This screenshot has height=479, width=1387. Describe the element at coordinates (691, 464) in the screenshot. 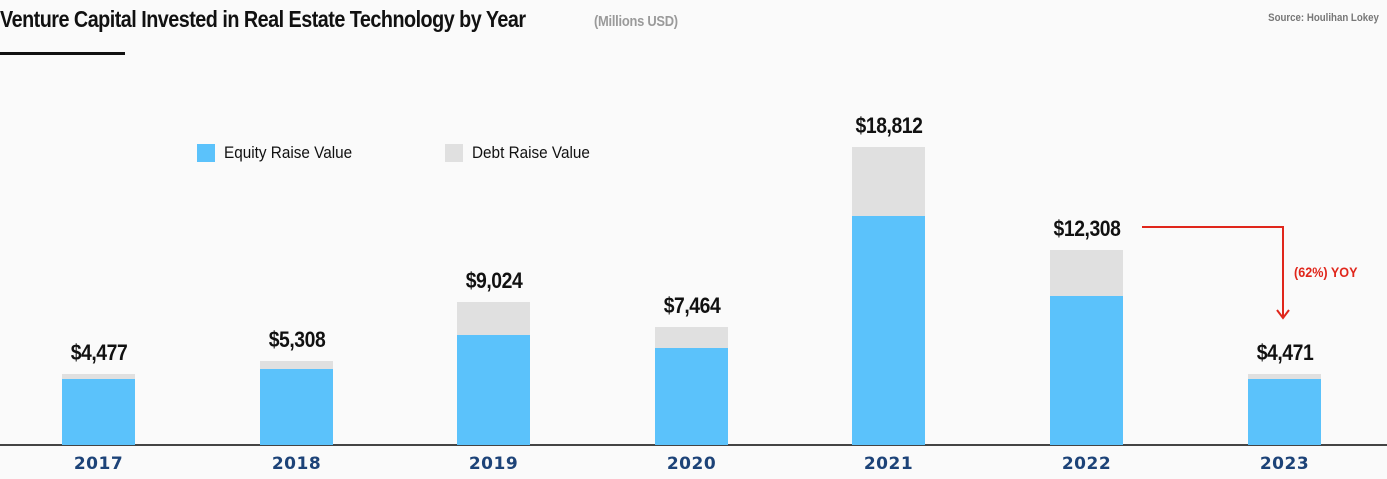

I see `x-tick-label: 2020` at that location.